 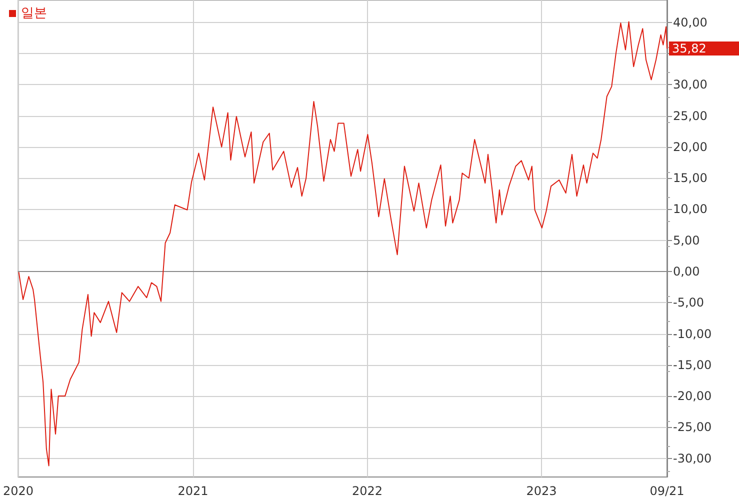 I want to click on y-tick-label: 30,00, so click(x=690, y=85).